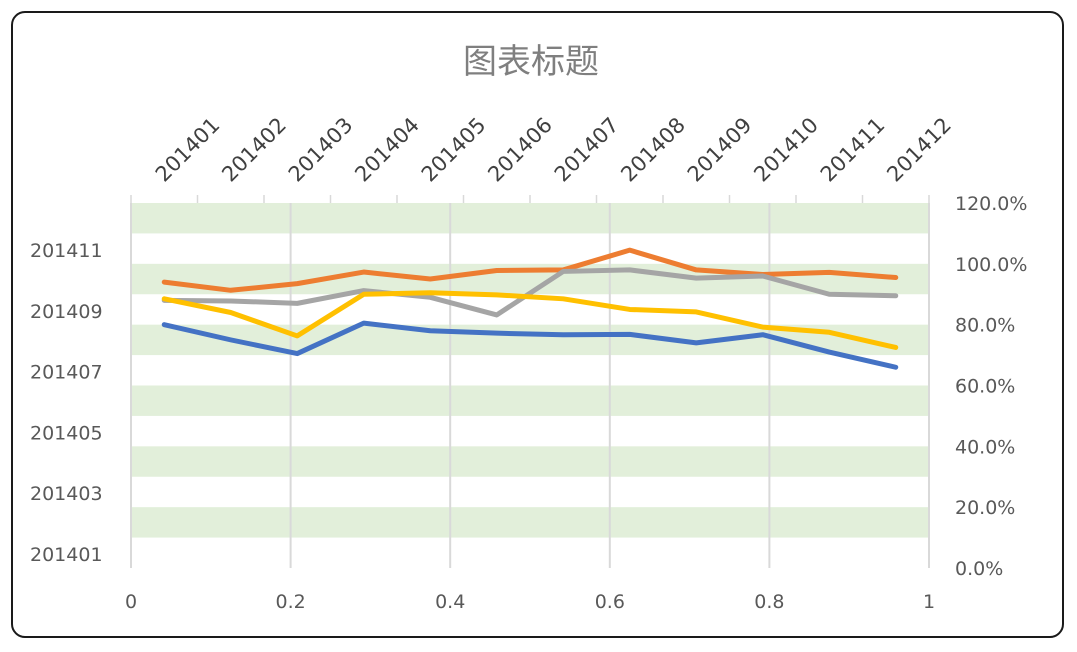  Describe the element at coordinates (979, 569) in the screenshot. I see `right-axis-tick-label: 0.0%` at that location.